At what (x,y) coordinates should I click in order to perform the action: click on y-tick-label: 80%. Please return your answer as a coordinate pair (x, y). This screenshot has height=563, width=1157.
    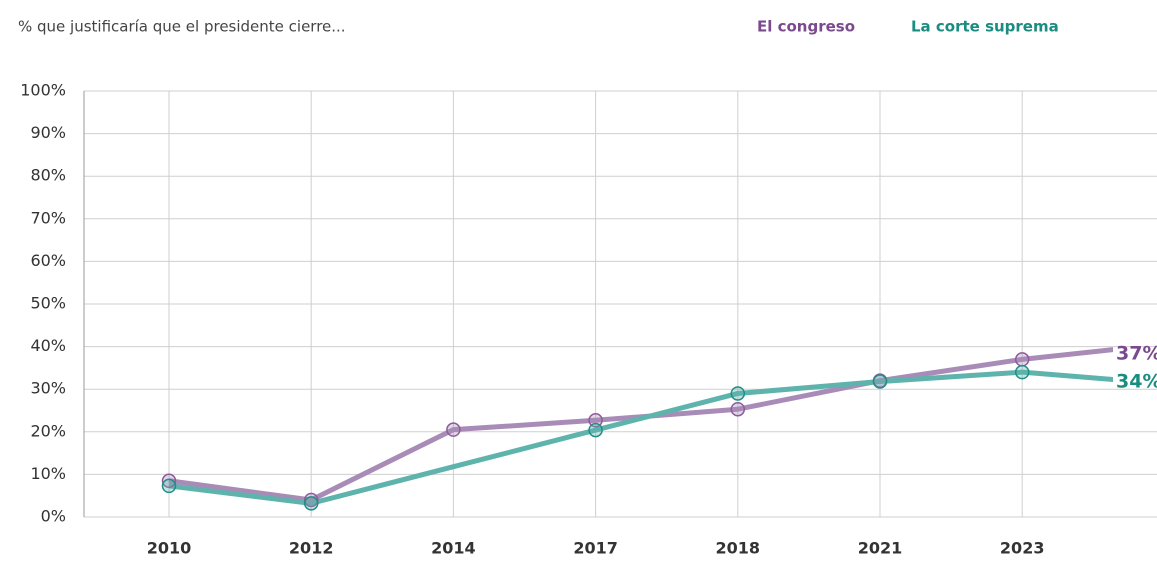
    Looking at the image, I should click on (48, 175).